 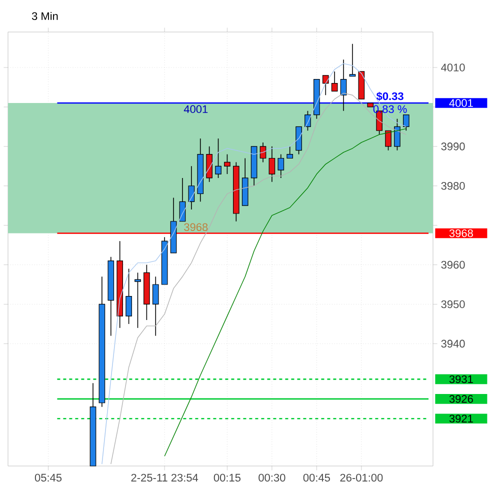 What do you see at coordinates (453, 146) in the screenshot?
I see `y-tick-label: 3990` at bounding box center [453, 146].